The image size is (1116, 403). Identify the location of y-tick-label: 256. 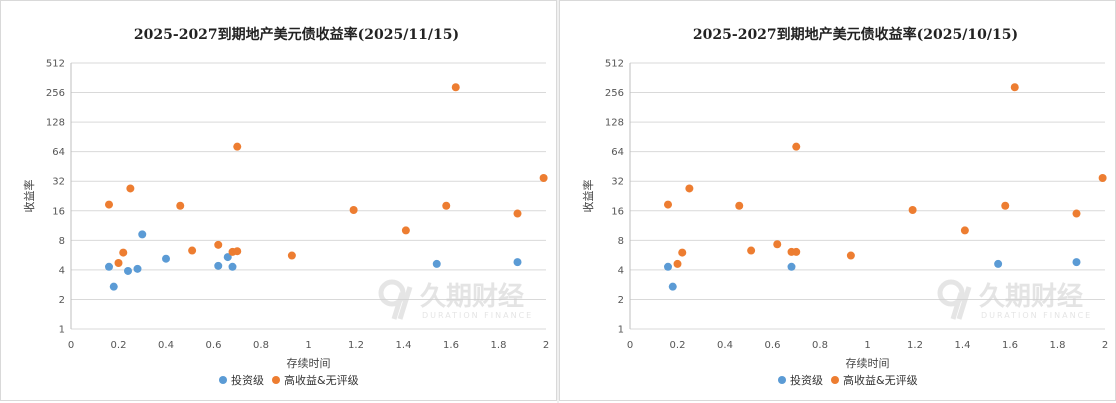
(55, 93).